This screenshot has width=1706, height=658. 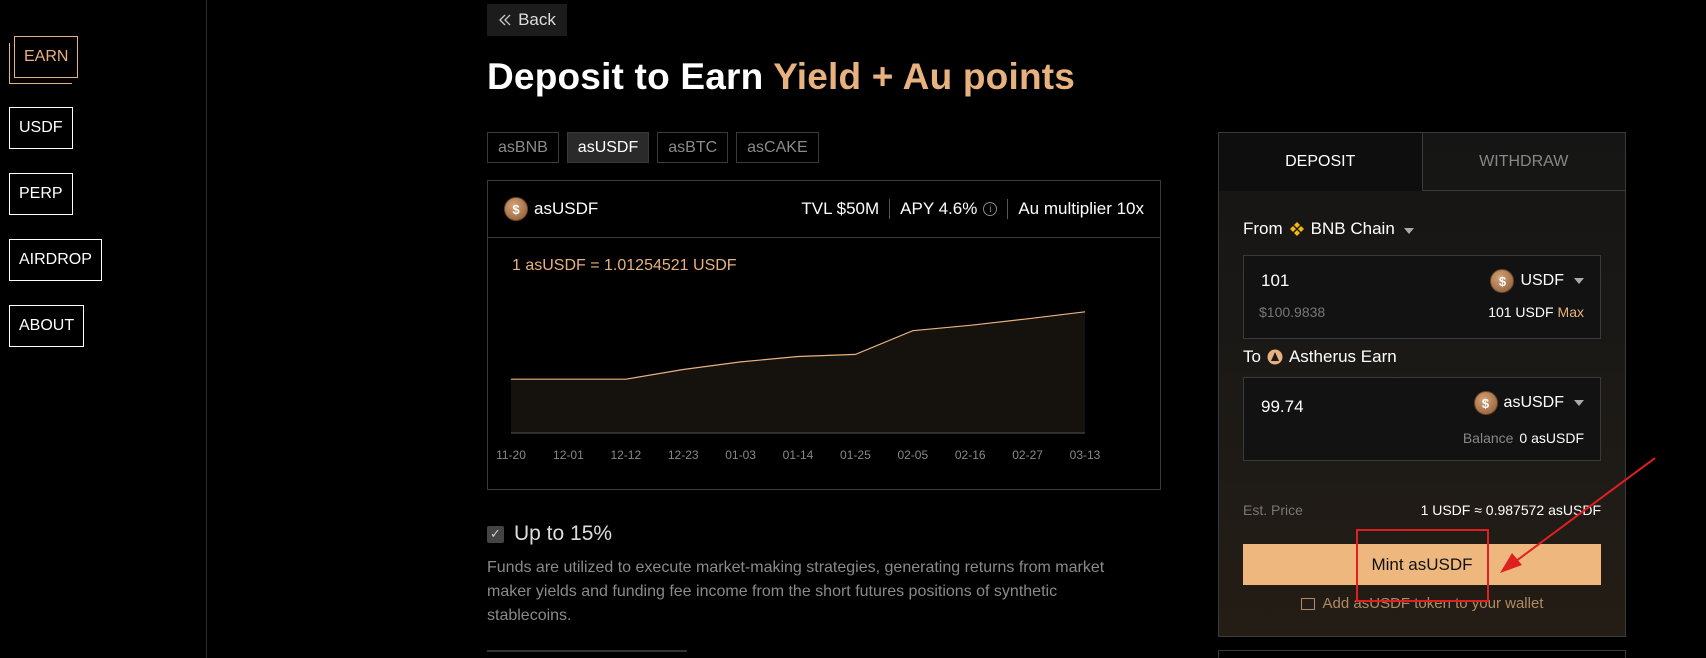 I want to click on nav-earn: EARN, so click(x=43, y=60).